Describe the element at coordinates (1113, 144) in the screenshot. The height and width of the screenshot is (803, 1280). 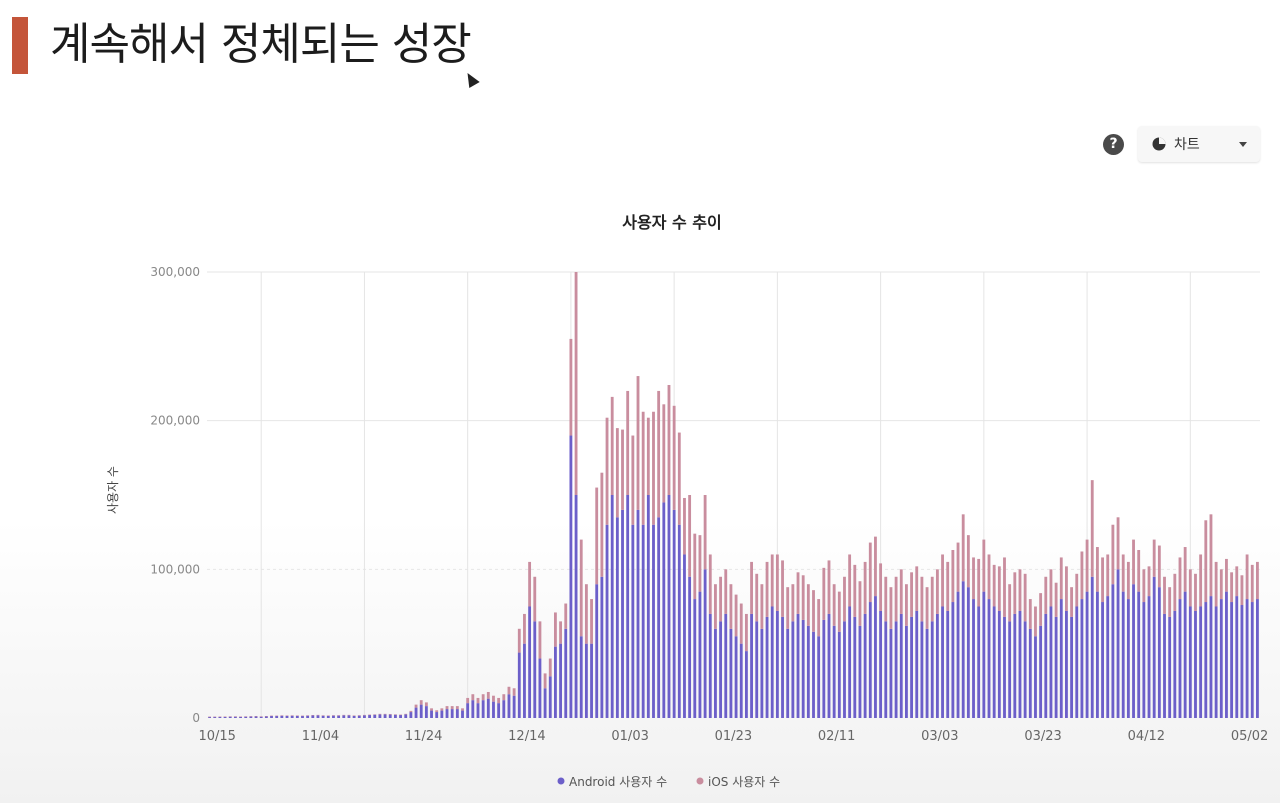
I see `help-circle-icon: ?` at that location.